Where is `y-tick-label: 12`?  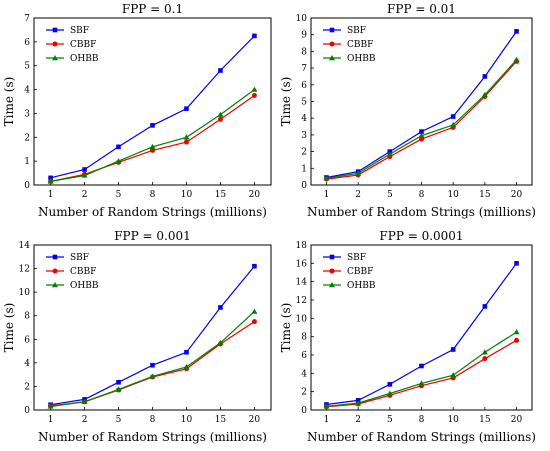 y-tick-label: 12 is located at coordinates (301, 301).